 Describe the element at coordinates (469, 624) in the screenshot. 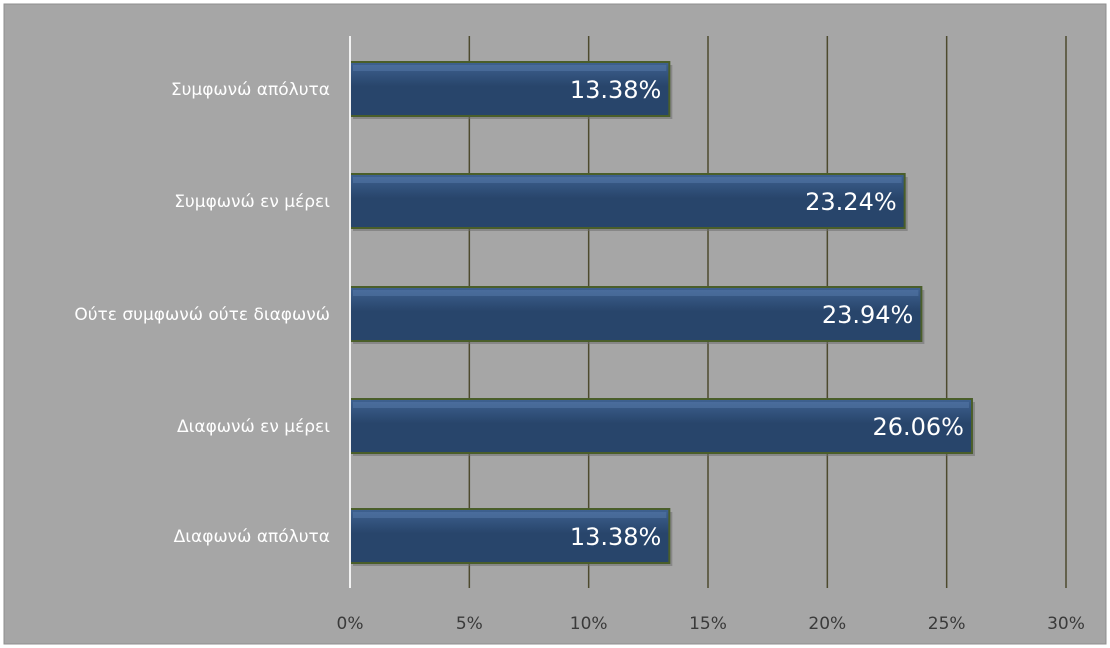

I see `x-tick-label: 5%` at that location.